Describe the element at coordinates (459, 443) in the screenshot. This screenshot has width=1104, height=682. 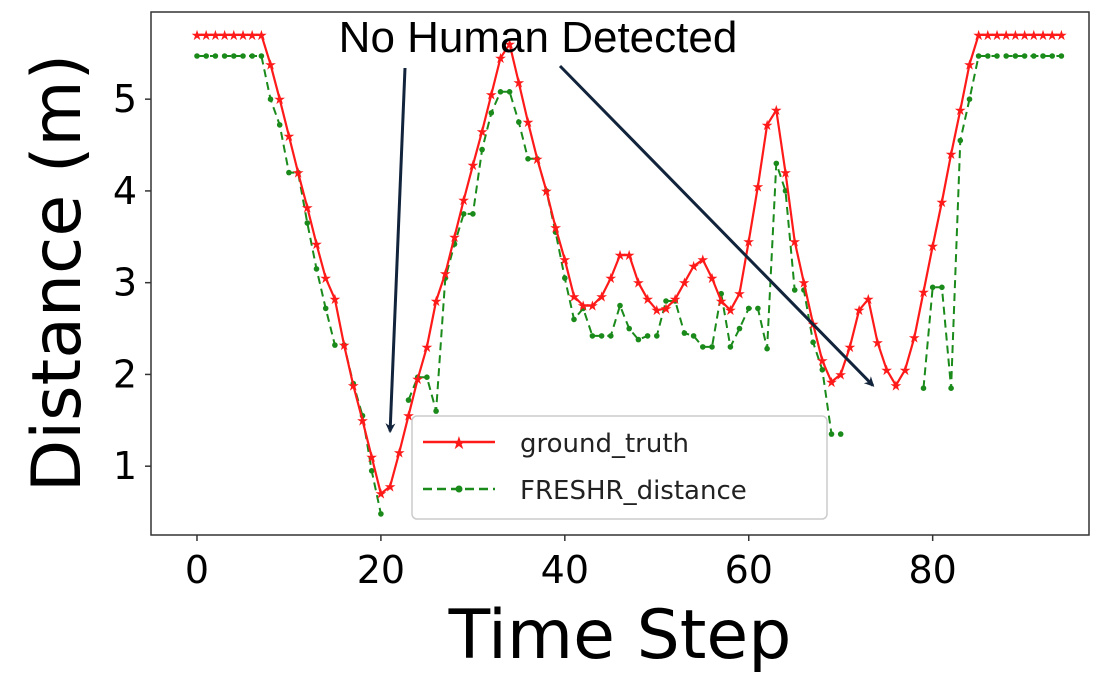
I see `legend-ground-truth-marker: ★` at that location.